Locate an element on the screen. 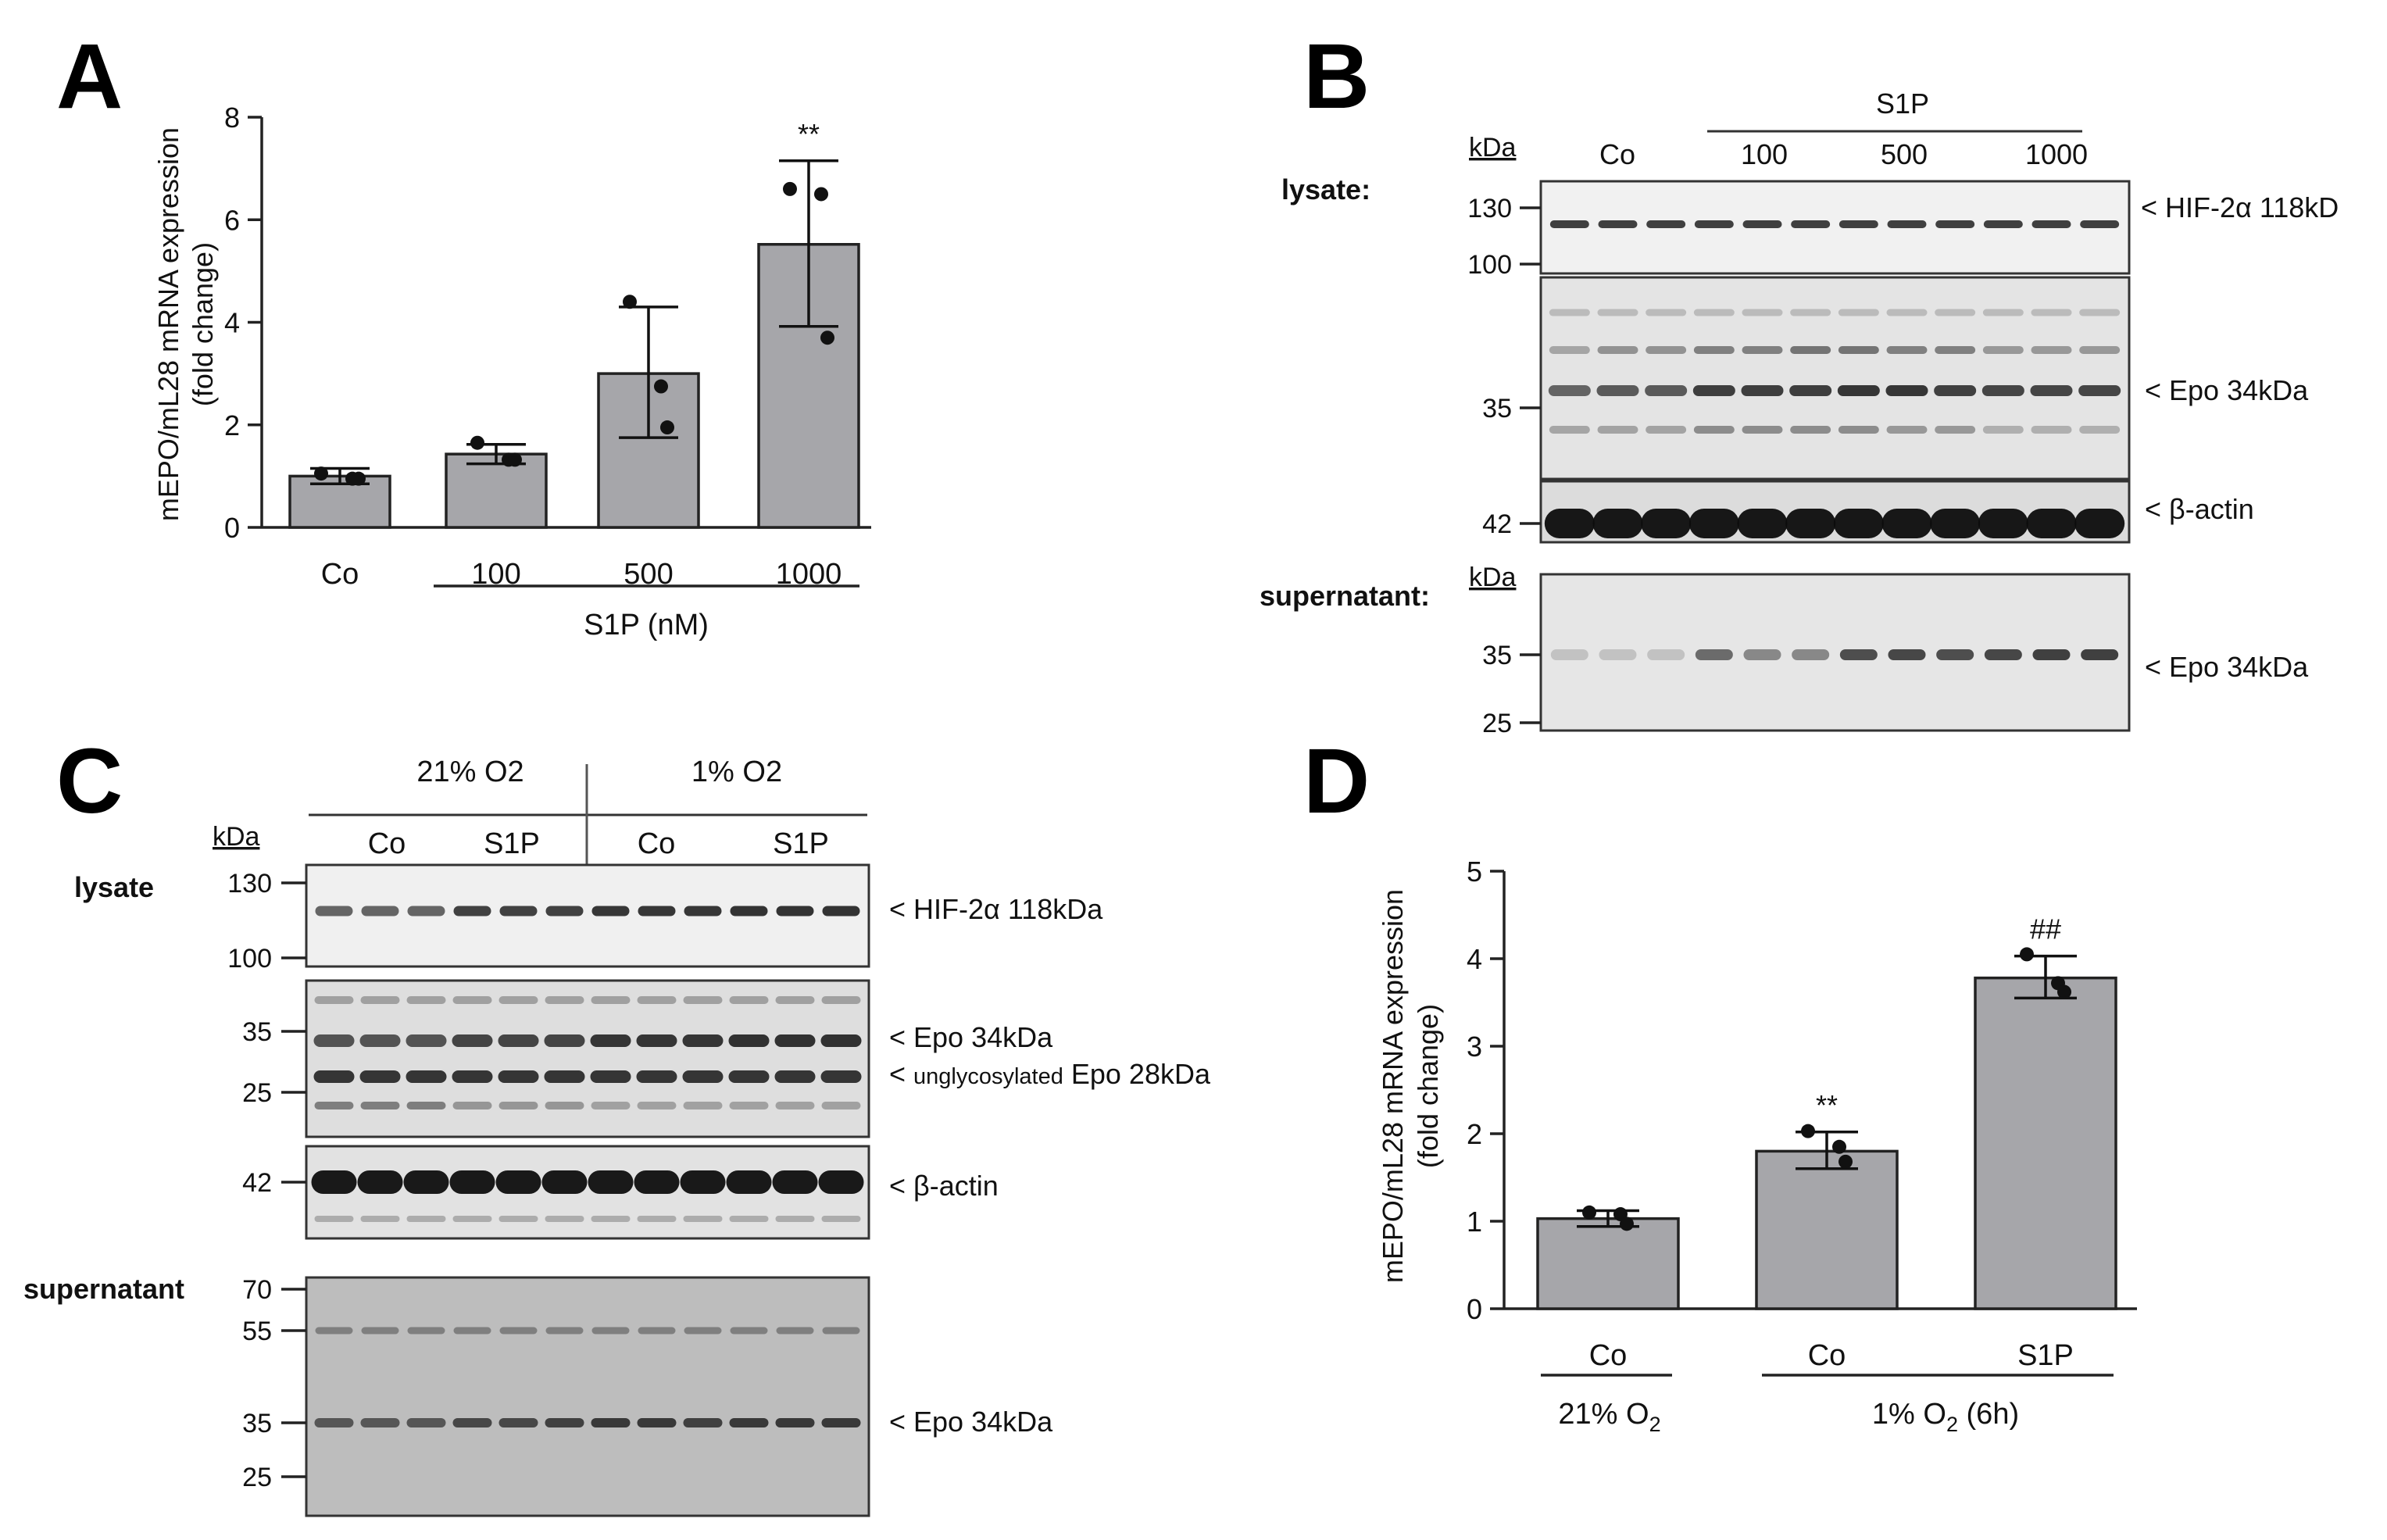 The height and width of the screenshot is (1540, 2387). chart-a-ytick-label: 8 is located at coordinates (232, 118).